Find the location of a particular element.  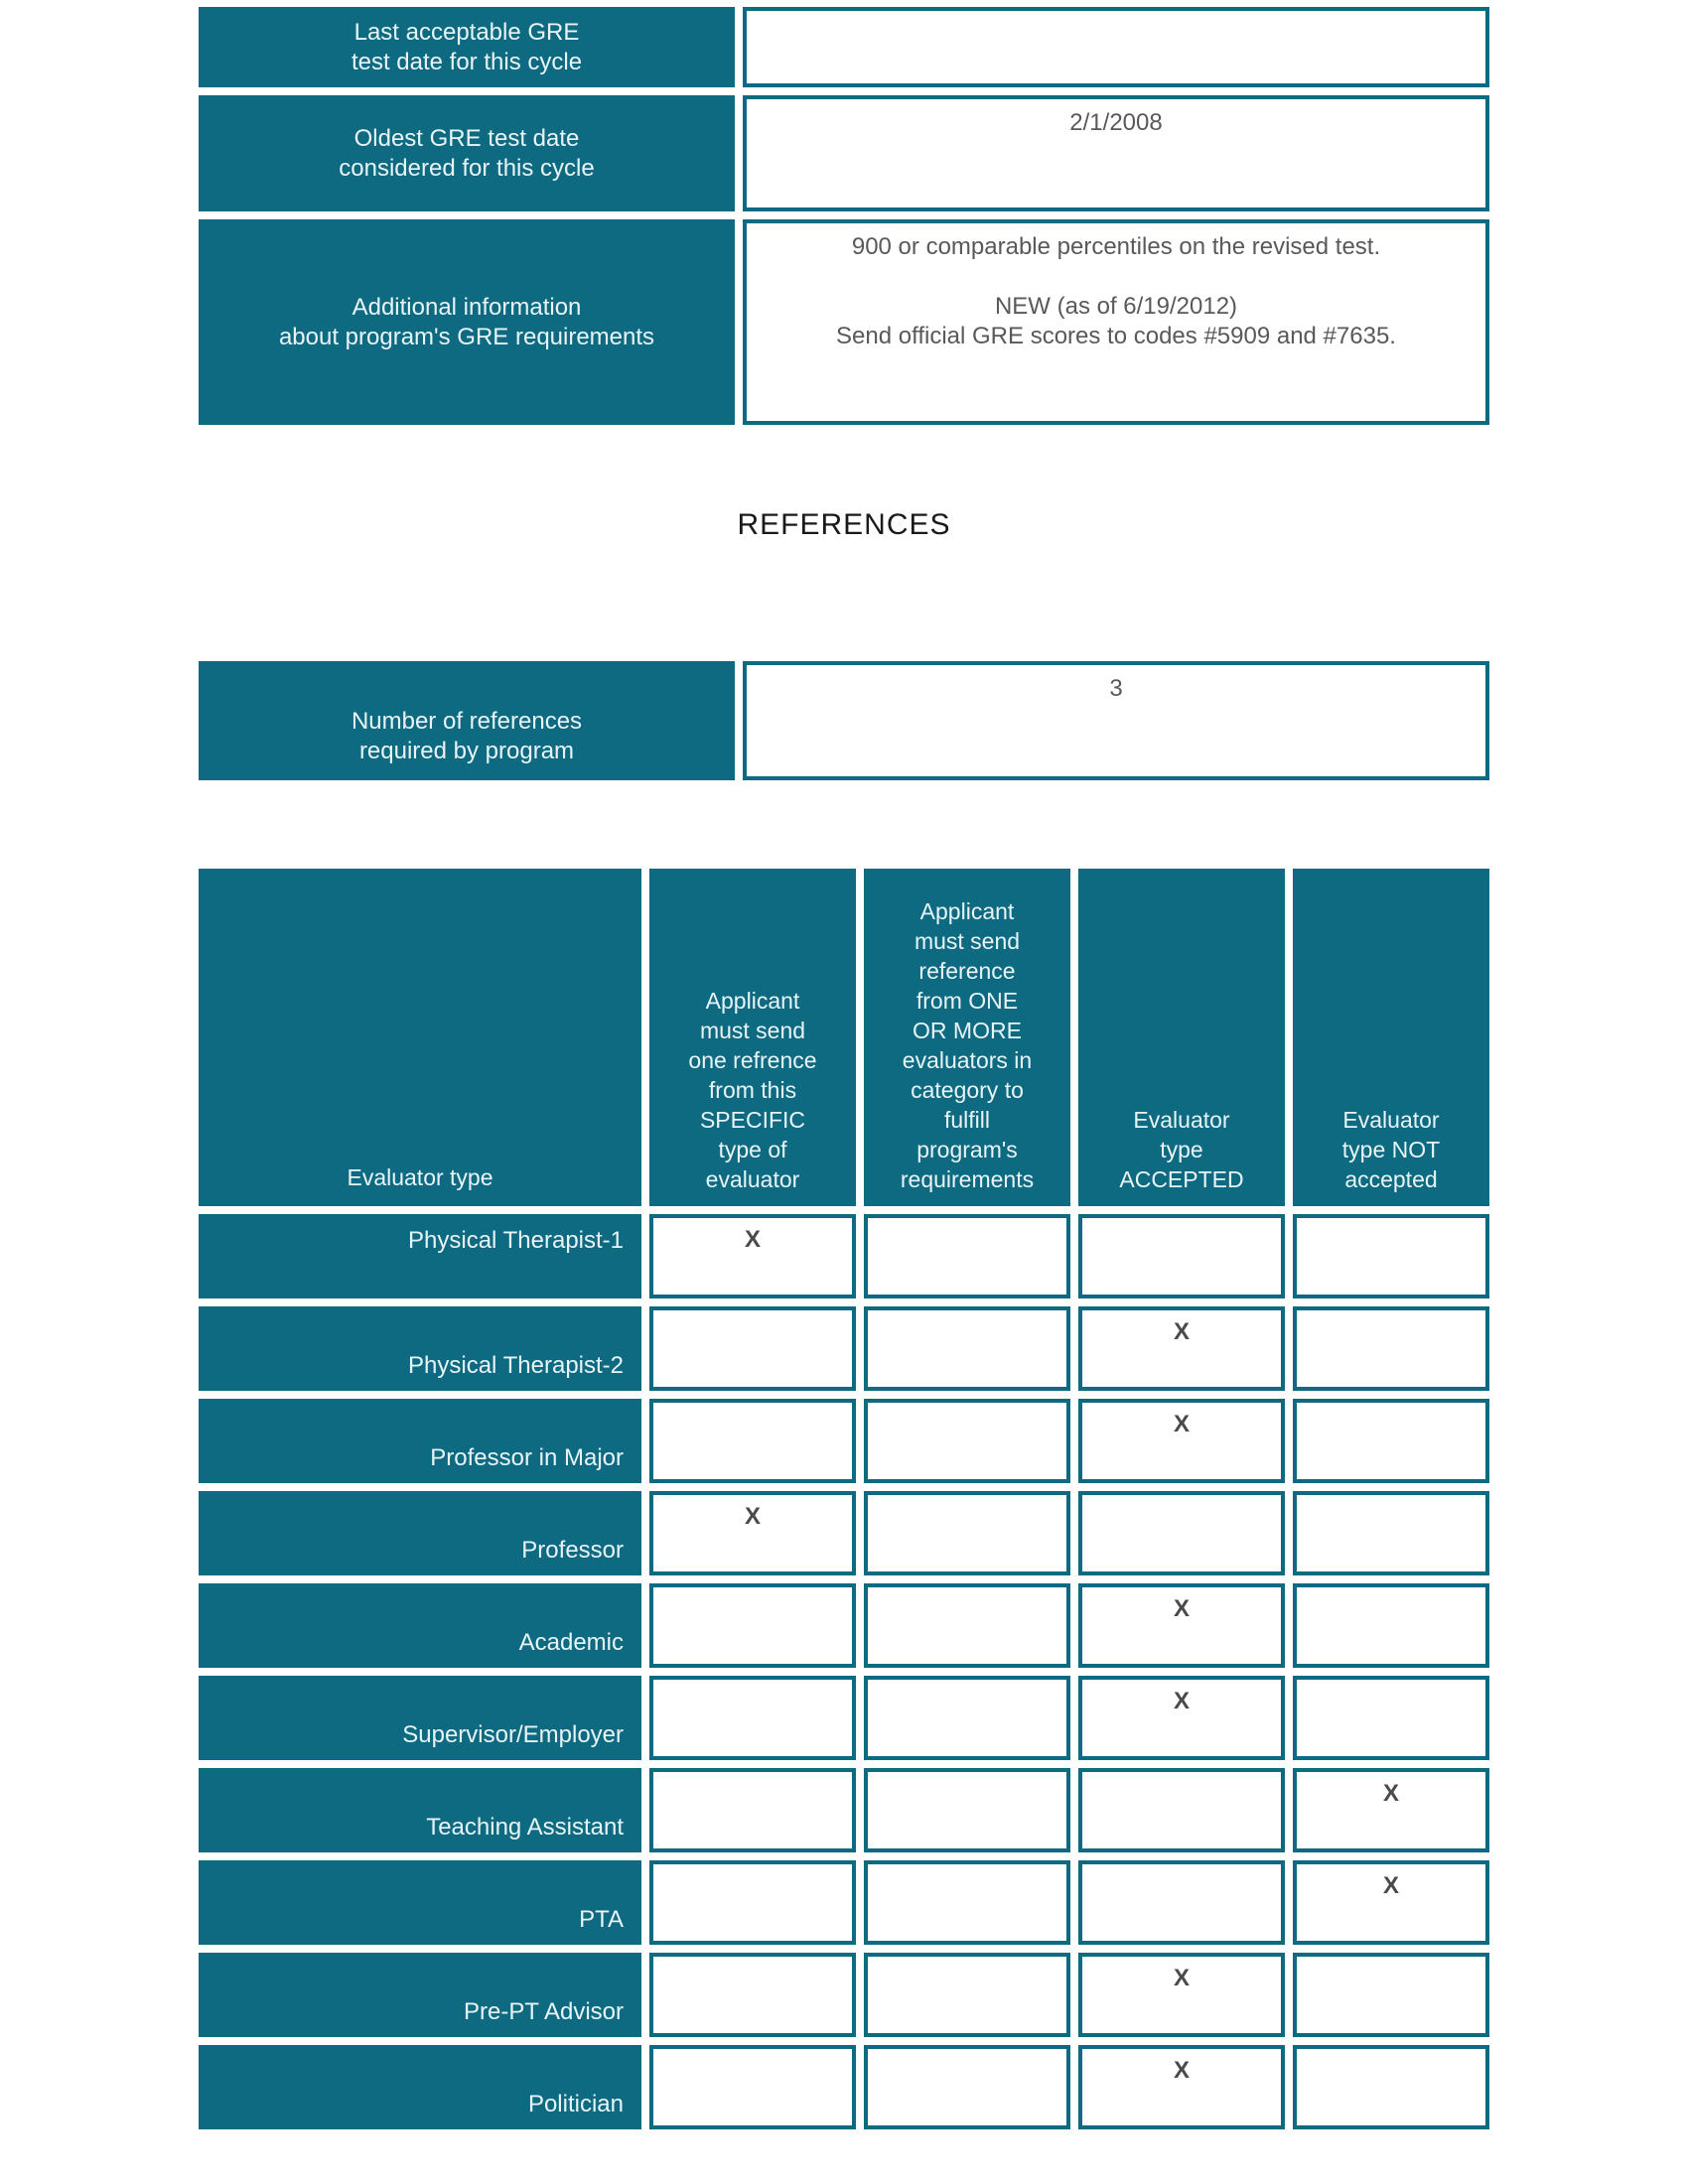

references-count-value: 3 is located at coordinates (1116, 720).